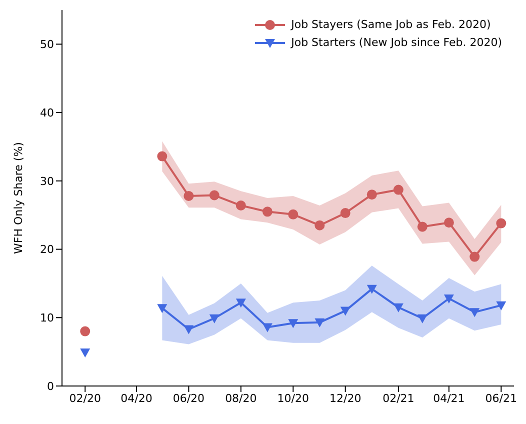 The width and height of the screenshot is (526, 424). I want to click on x-tick-label: 04/20, so click(136, 398).